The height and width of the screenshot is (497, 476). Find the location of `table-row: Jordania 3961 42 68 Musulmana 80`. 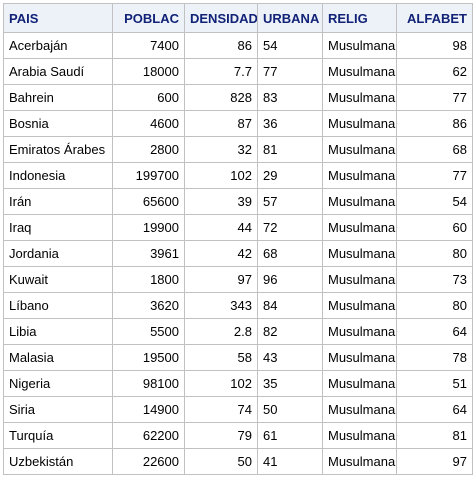

table-row: Jordania 3961 42 68 Musulmana 80 is located at coordinates (238, 253).